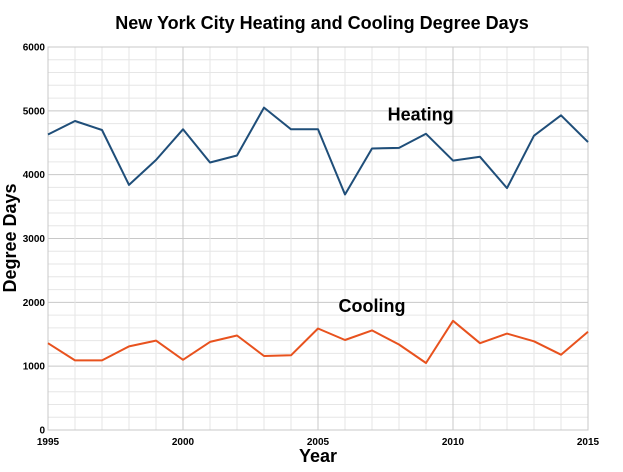 The height and width of the screenshot is (472, 623). I want to click on y-tick-label: 2000, so click(34, 303).